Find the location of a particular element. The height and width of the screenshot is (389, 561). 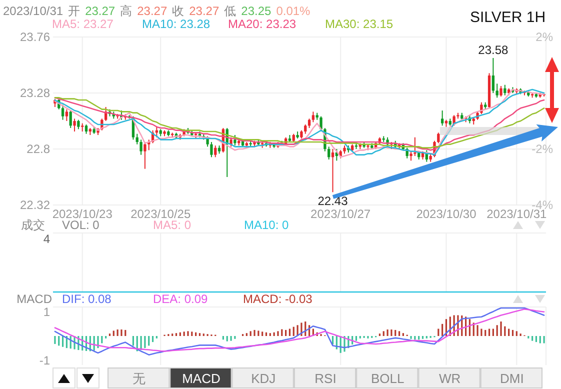

text: VOL: 0 is located at coordinates (81, 225).